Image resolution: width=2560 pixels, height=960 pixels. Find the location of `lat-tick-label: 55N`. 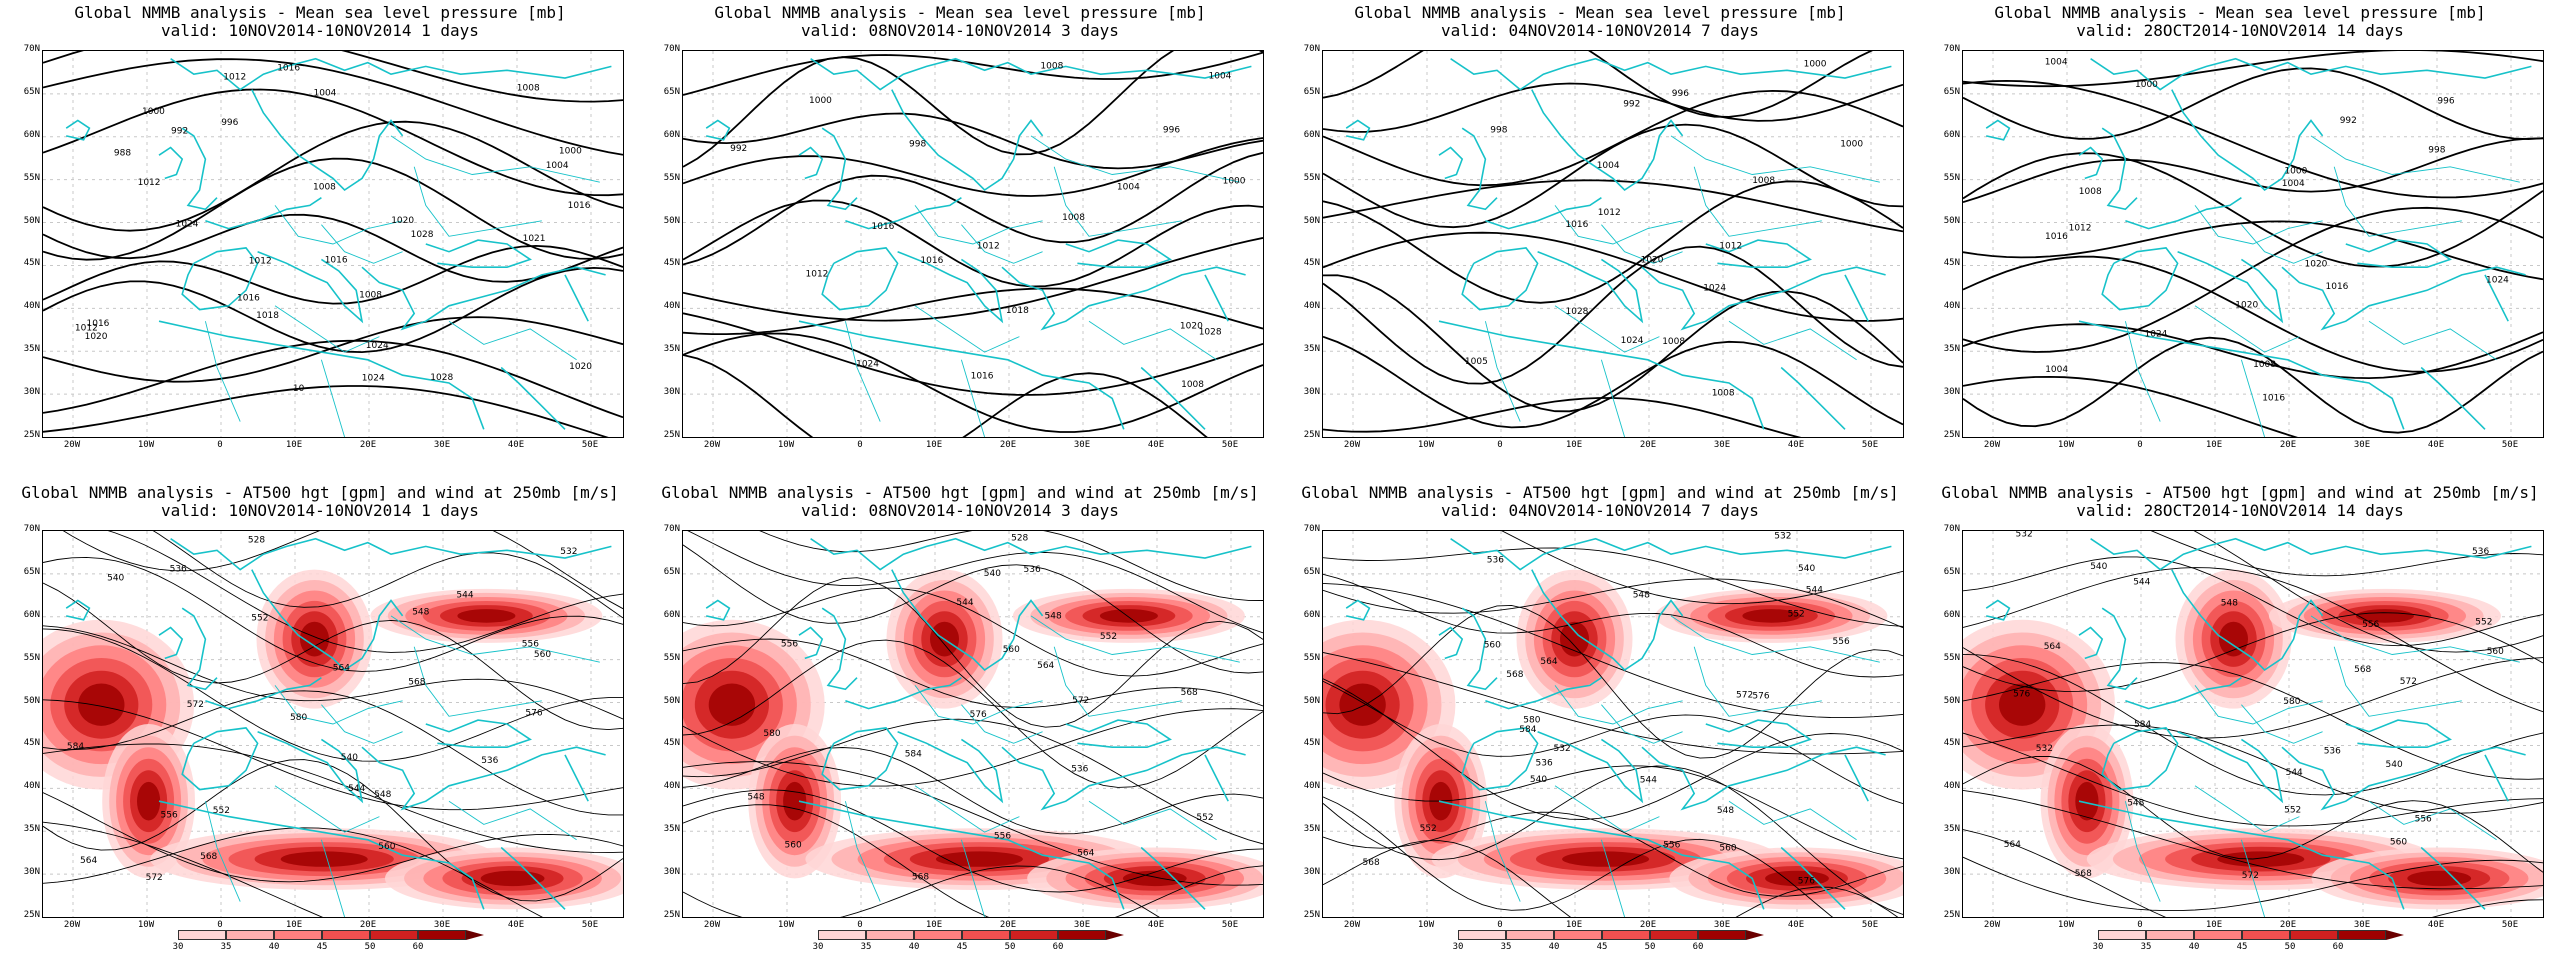

lat-tick-label: 55N is located at coordinates (1951, 177).